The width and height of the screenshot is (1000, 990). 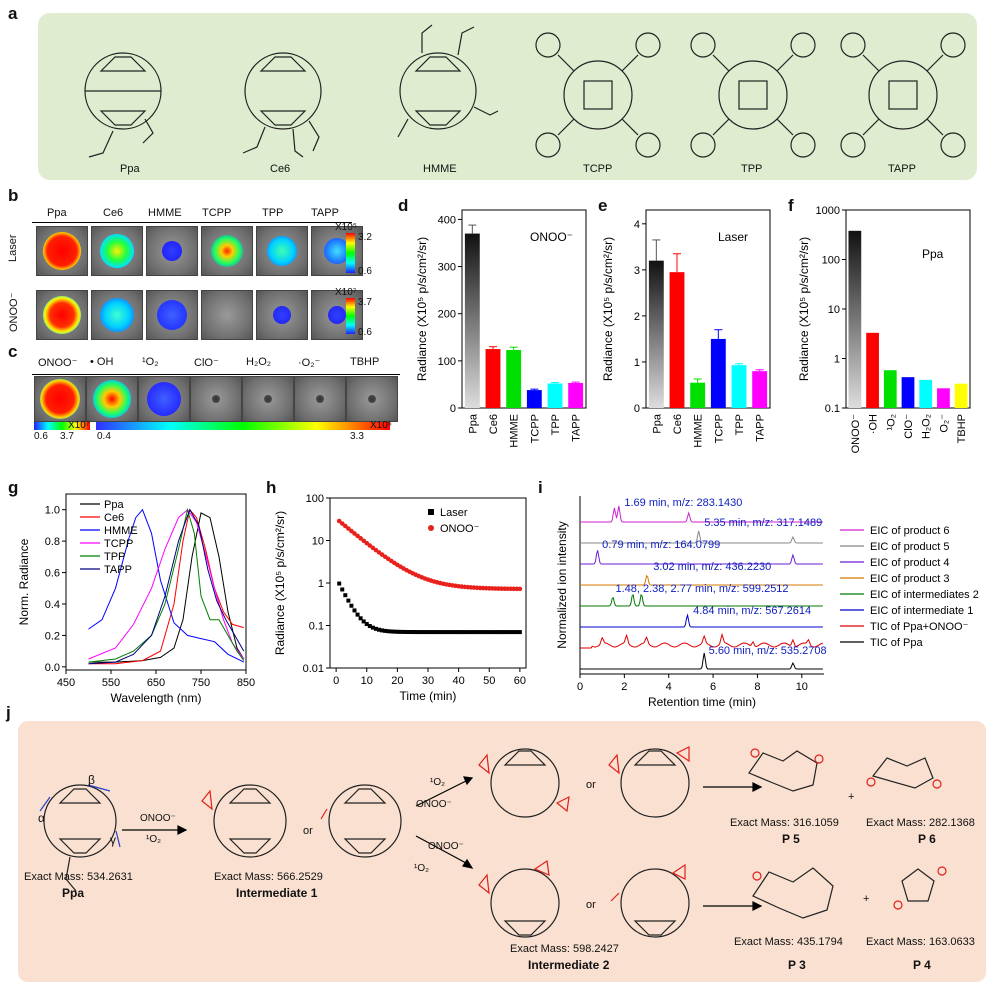 I want to click on x-axis-label: Wavelength (nm), so click(x=156, y=698).